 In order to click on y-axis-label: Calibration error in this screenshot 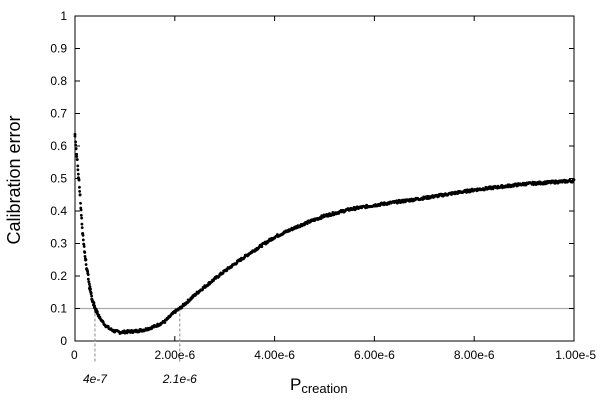, I will do `click(14, 179)`.